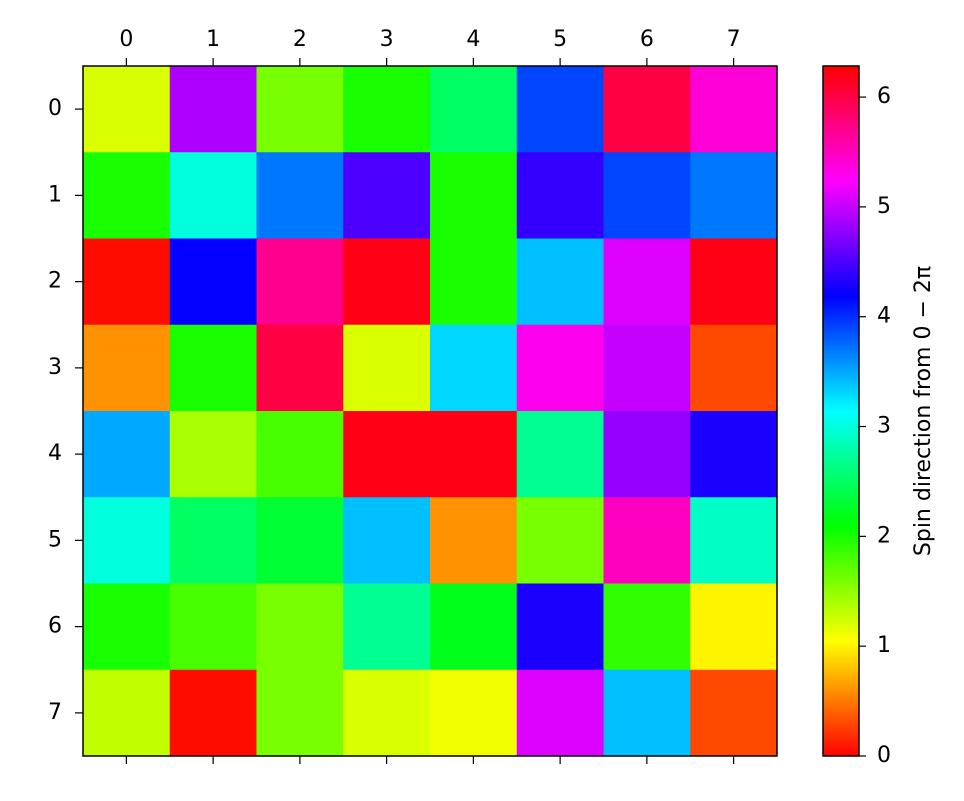  I want to click on y-tick-label: 7, so click(55, 712).